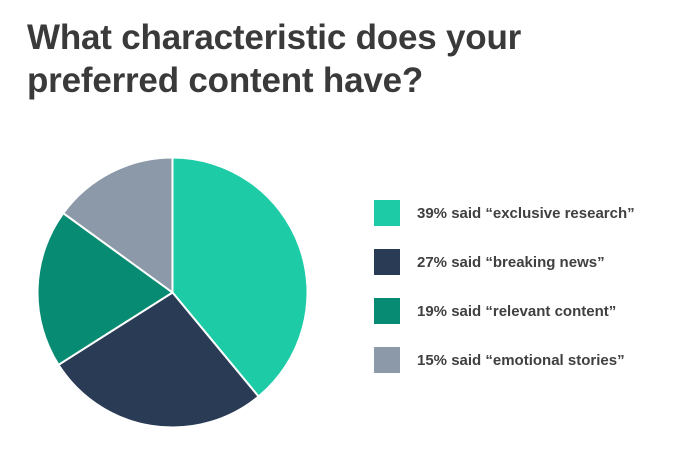  I want to click on legend-item-2: 27% said “breaking news”, so click(489, 262).